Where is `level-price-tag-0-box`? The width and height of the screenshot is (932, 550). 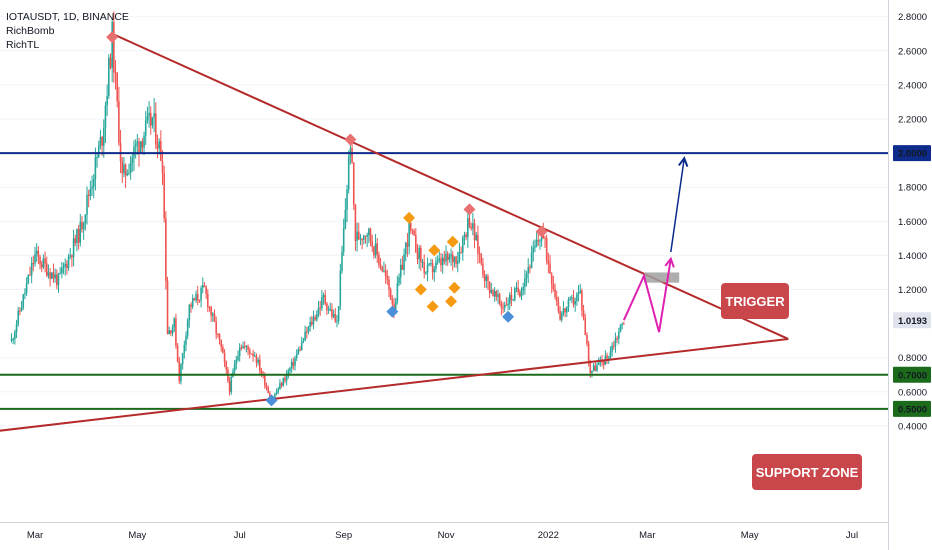
level-price-tag-0-box is located at coordinates (912, 153).